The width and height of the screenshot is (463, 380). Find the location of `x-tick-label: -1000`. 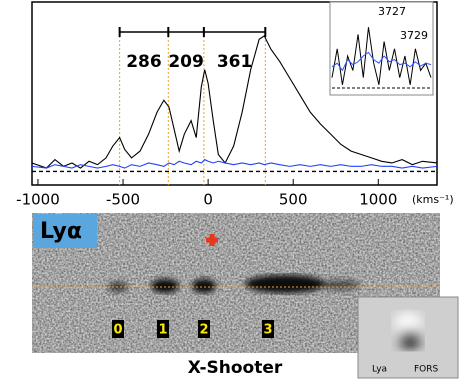

x-tick-label: -1000 is located at coordinates (38, 200).